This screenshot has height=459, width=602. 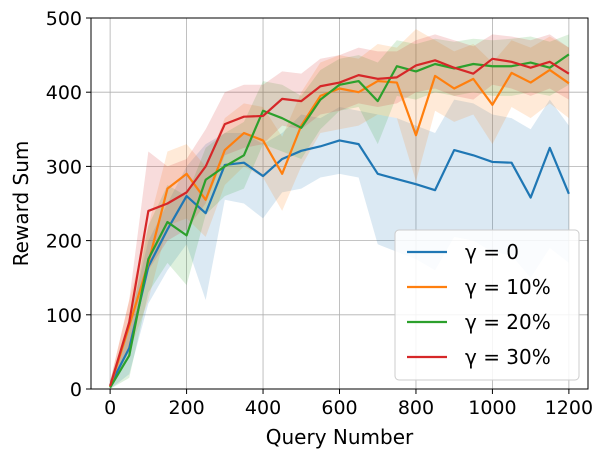 I want to click on x-tick-label: 1000, so click(x=492, y=408).